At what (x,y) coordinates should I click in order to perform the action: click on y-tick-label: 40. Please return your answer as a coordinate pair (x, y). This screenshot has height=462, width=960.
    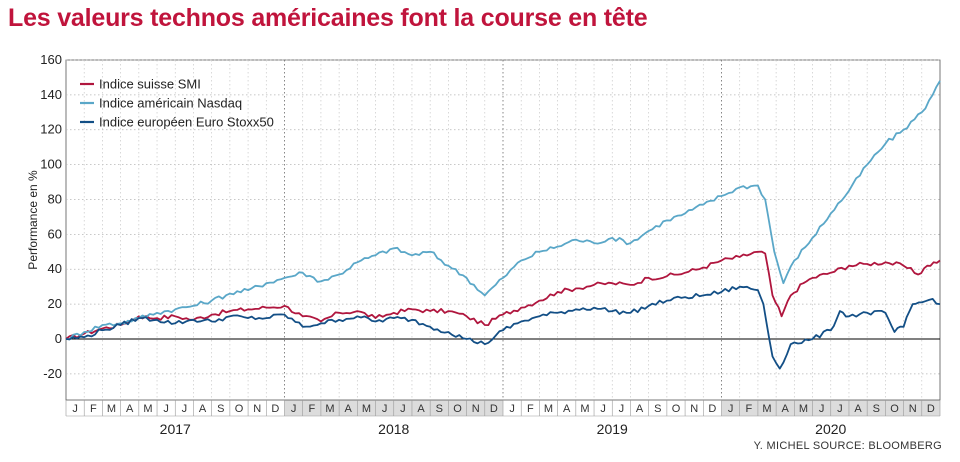
    Looking at the image, I should click on (55, 268).